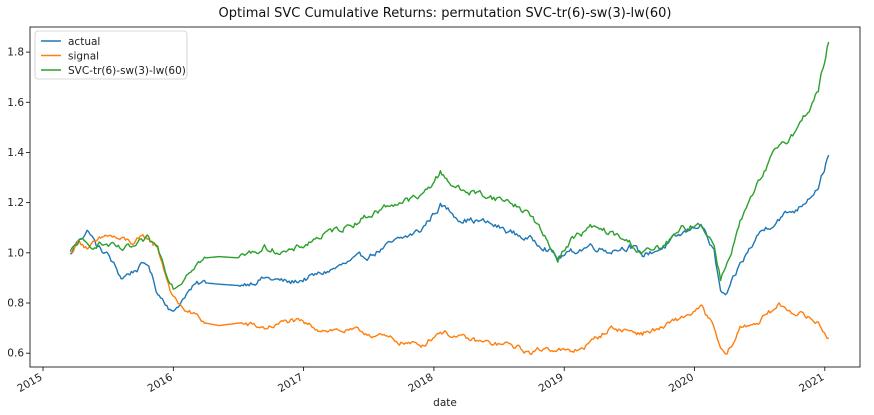 The image size is (874, 415). What do you see at coordinates (83, 56) in the screenshot?
I see `legend-label-signal: signal` at bounding box center [83, 56].